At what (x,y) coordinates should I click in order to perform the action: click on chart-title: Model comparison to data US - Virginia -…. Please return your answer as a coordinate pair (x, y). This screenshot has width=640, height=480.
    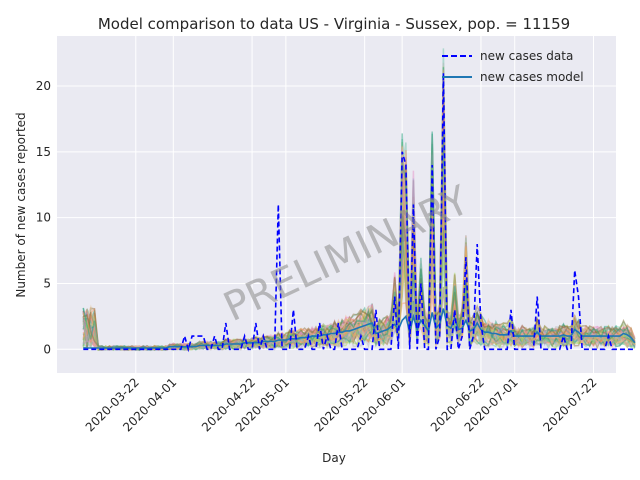
    Looking at the image, I should click on (334, 24).